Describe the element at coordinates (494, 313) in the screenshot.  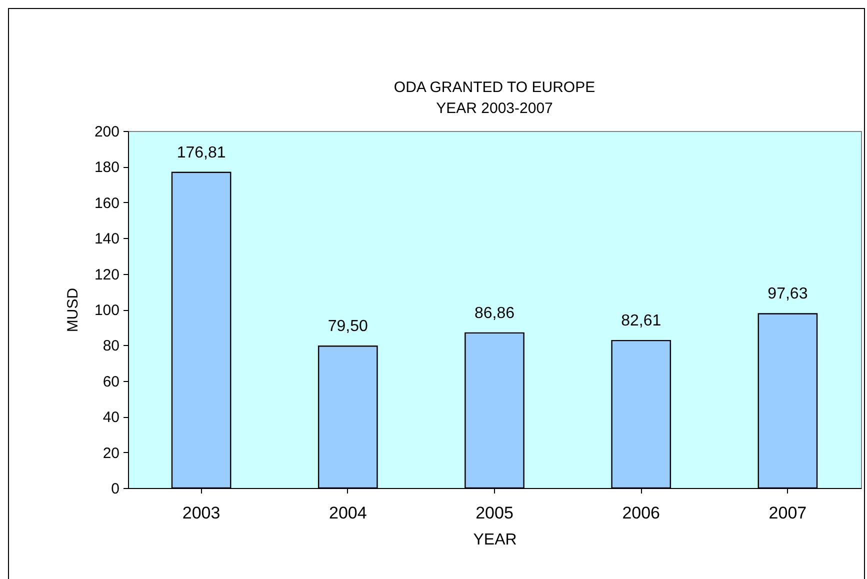
I see `data-label: 86,86` at that location.